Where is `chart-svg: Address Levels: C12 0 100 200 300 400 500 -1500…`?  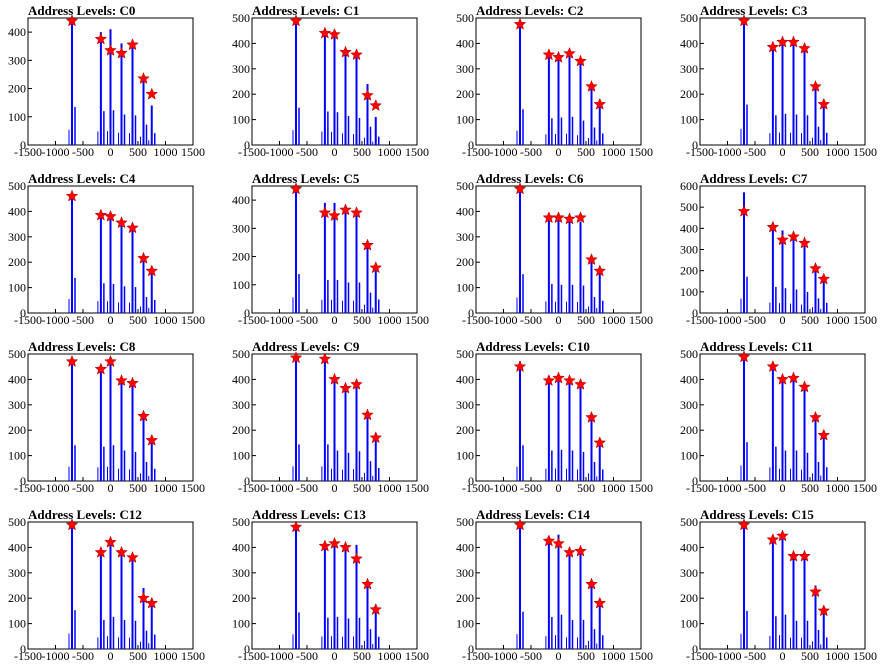 chart-svg: Address Levels: C12 0 100 200 300 400 500 -1500… is located at coordinates (106, 585).